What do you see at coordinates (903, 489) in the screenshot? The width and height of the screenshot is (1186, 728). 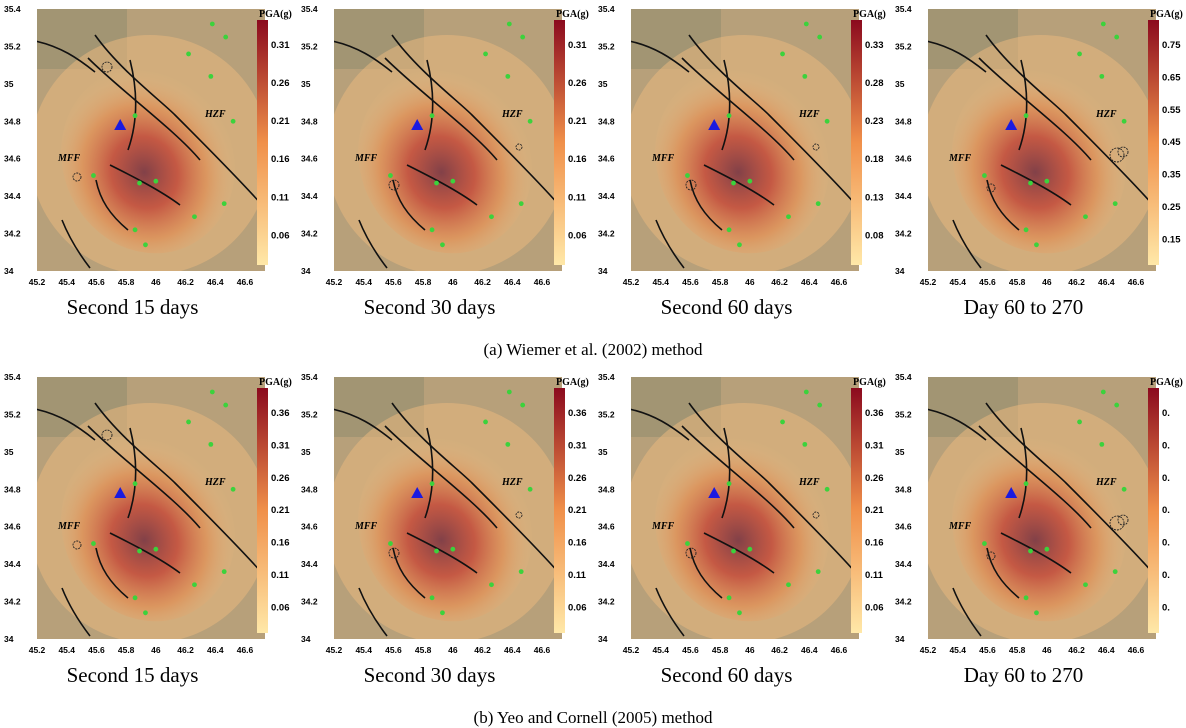 I see `y-tick-label: 34.8` at bounding box center [903, 489].